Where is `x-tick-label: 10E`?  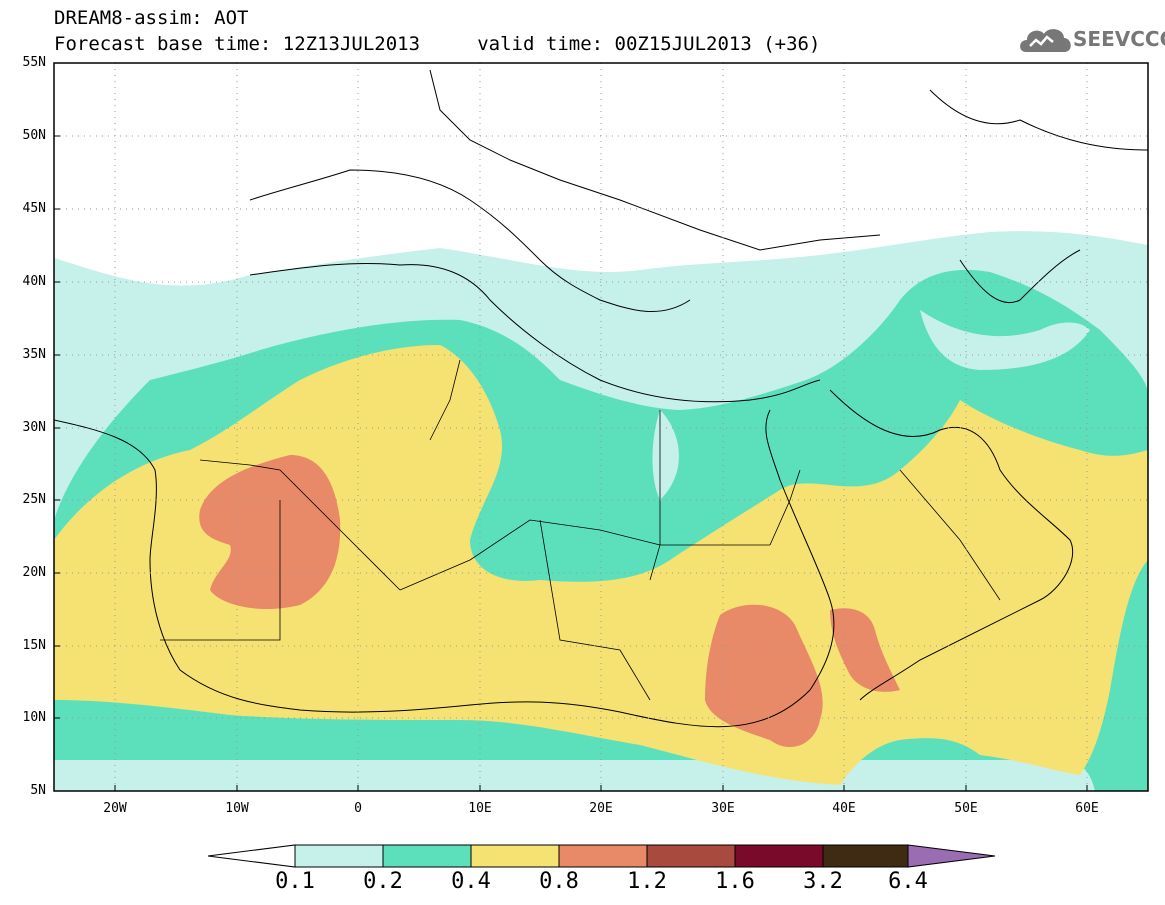 x-tick-label: 10E is located at coordinates (480, 808).